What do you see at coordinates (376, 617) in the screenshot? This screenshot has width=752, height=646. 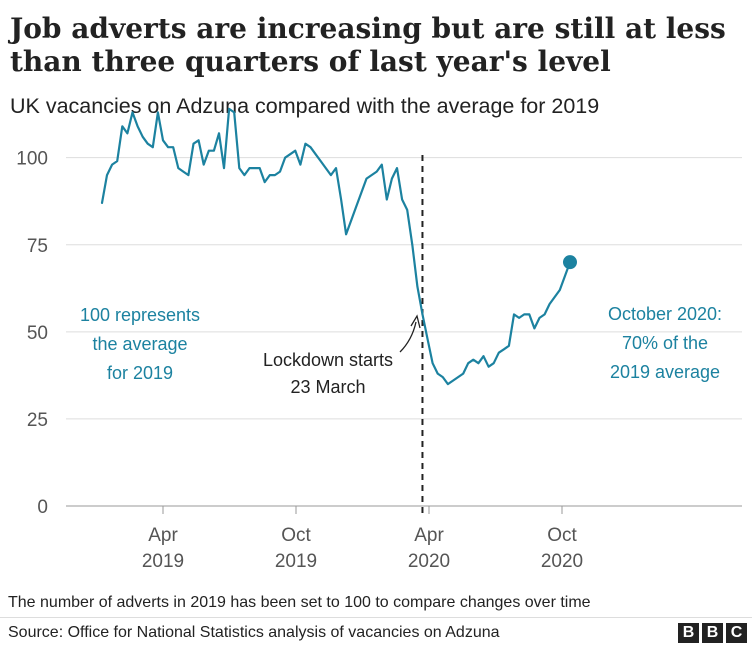 I see `footer-divider` at bounding box center [376, 617].